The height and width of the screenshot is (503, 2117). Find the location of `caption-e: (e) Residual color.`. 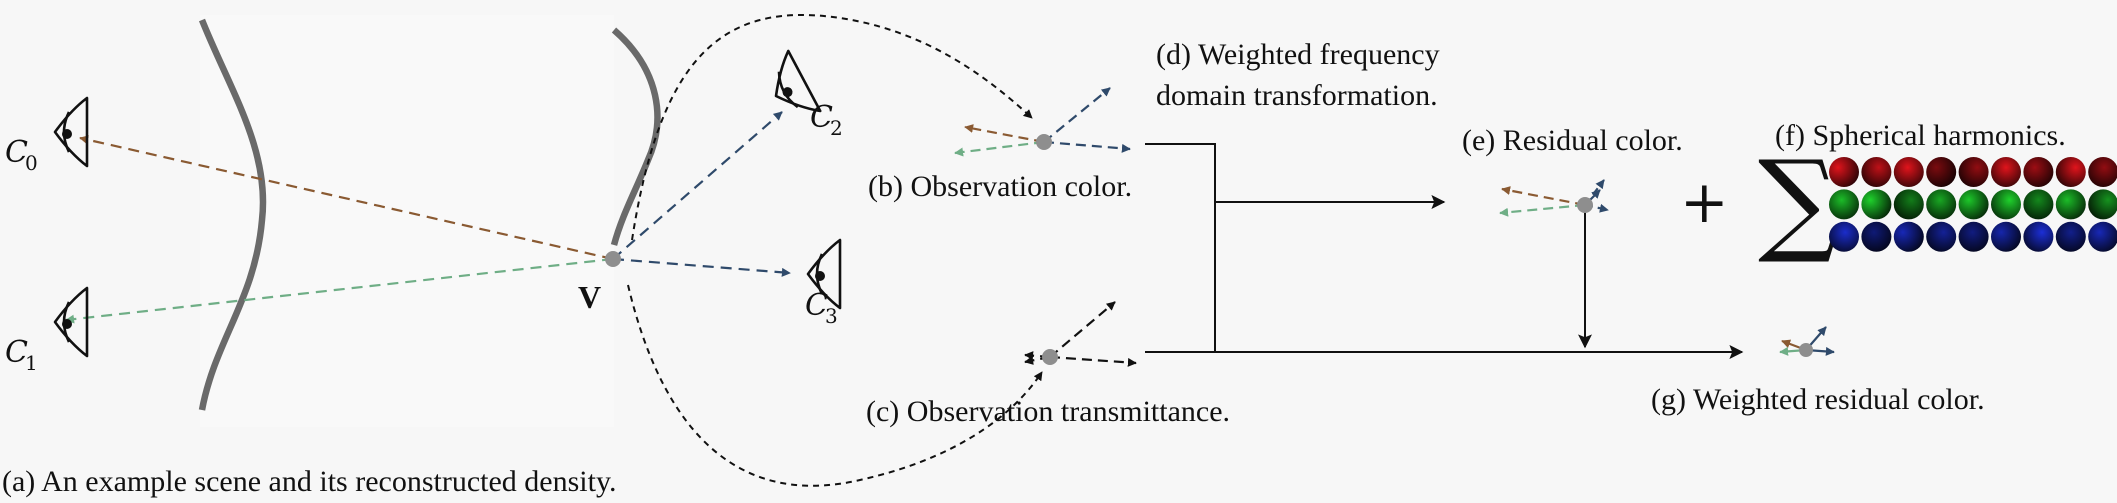

caption-e: (e) Residual color. is located at coordinates (1572, 140).